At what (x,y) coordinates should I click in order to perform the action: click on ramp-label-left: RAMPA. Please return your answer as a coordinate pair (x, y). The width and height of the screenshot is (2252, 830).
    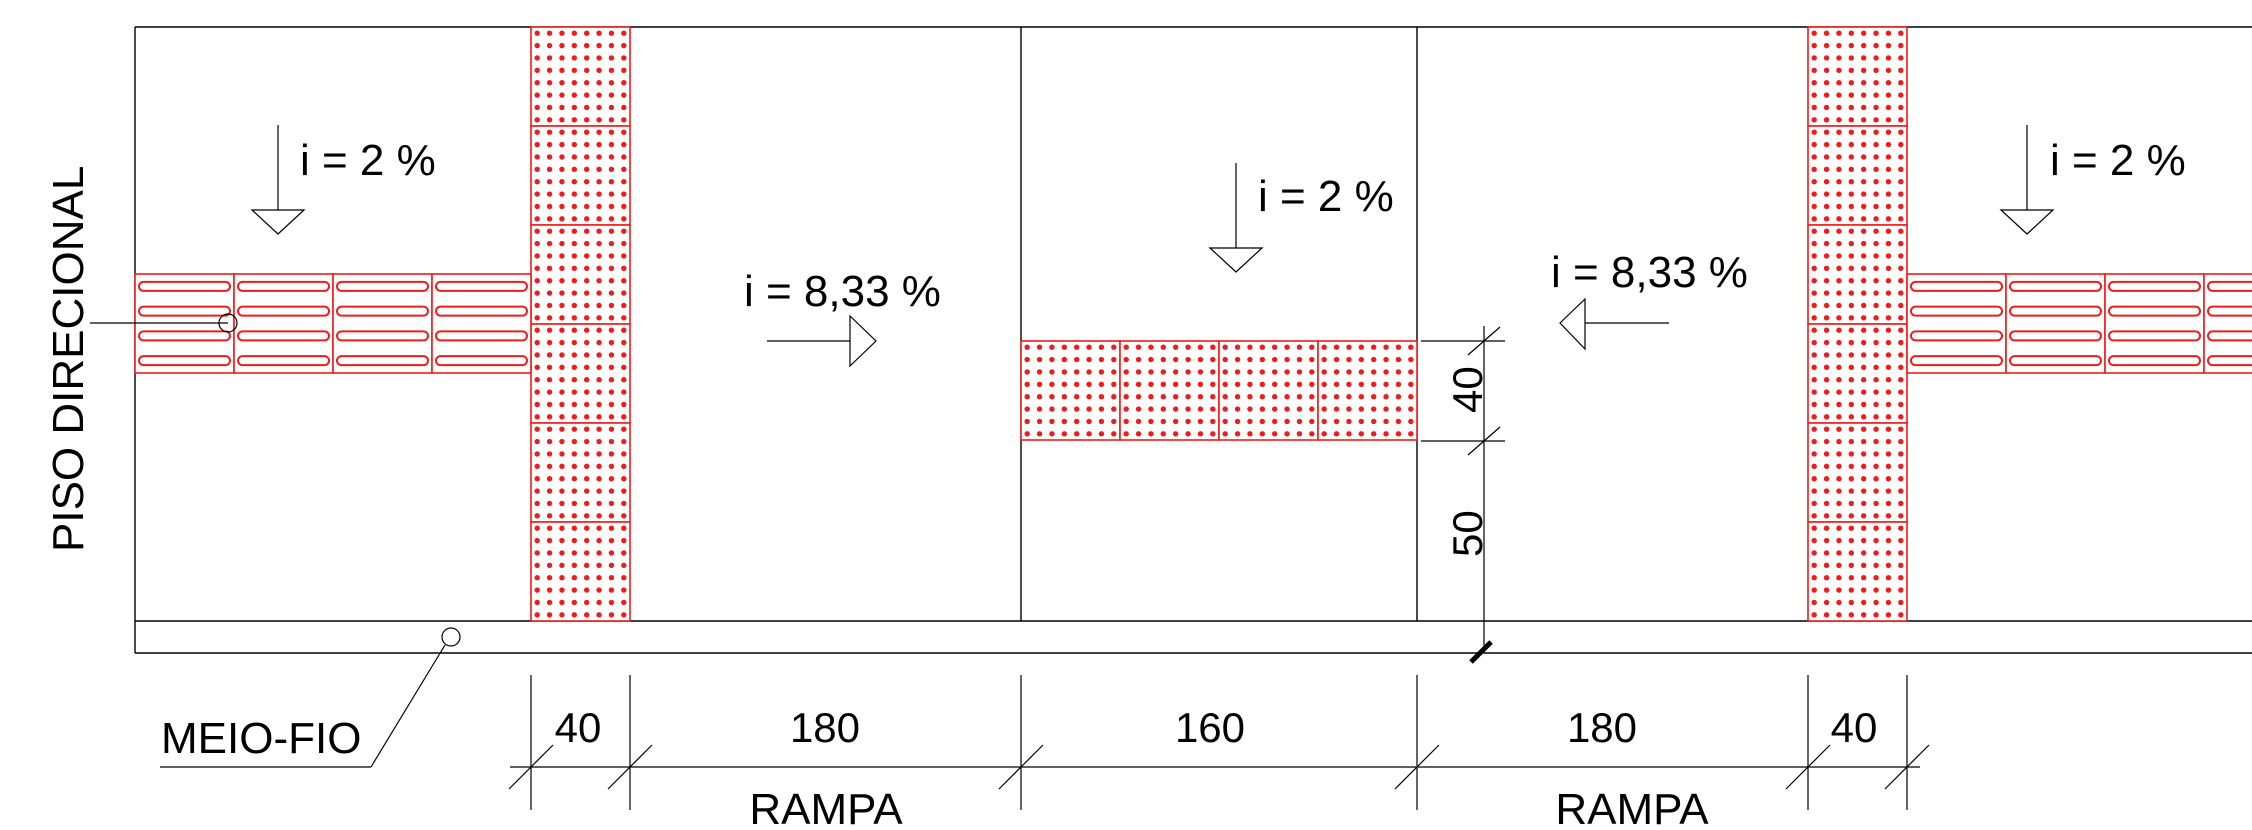
    Looking at the image, I should click on (826, 807).